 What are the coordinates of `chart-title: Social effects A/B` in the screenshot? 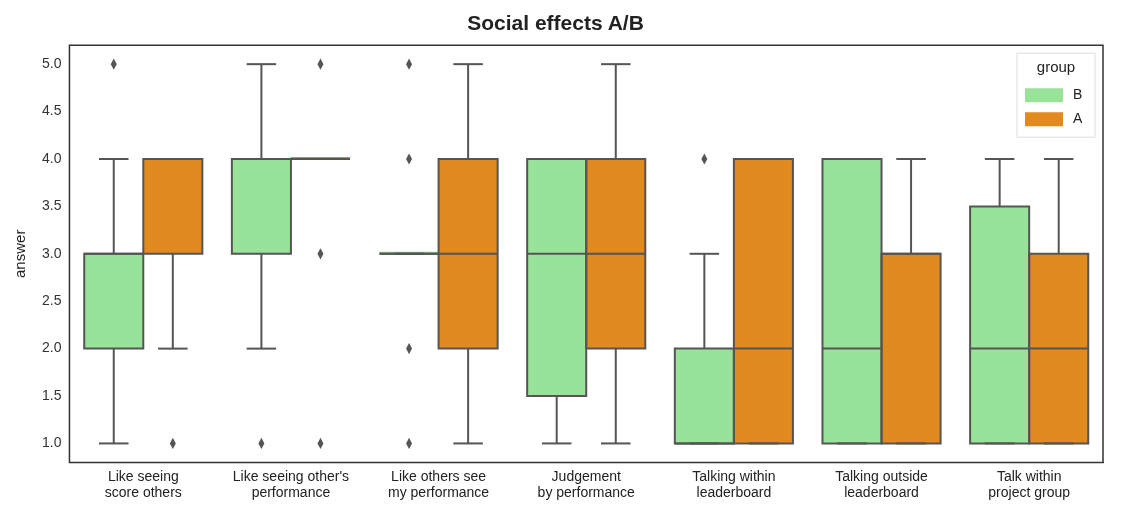 It's located at (555, 23).